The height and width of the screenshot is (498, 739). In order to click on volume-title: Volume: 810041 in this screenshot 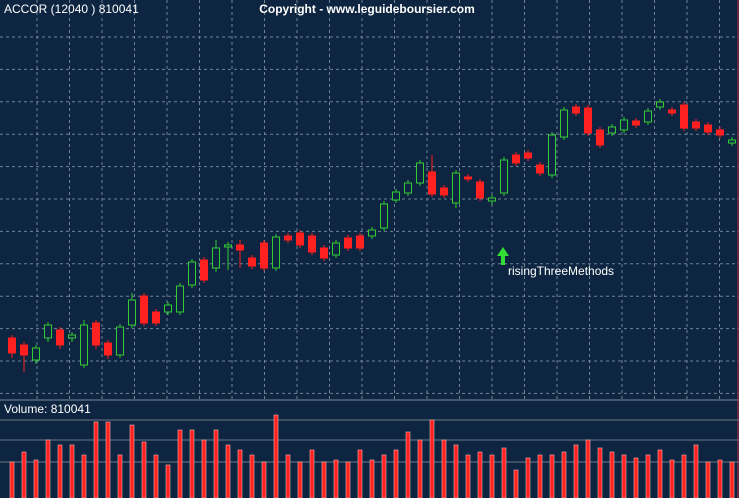, I will do `click(47, 409)`.